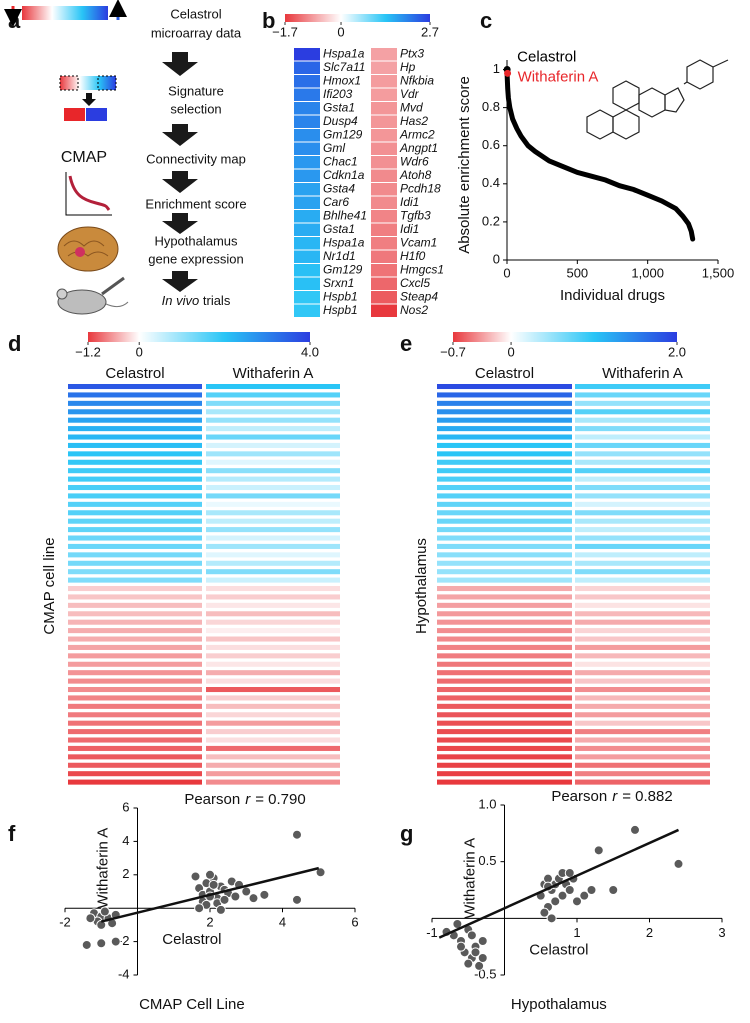 This screenshot has width=750, height=1023. What do you see at coordinates (14, 343) in the screenshot?
I see `panel-label: d` at bounding box center [14, 343].